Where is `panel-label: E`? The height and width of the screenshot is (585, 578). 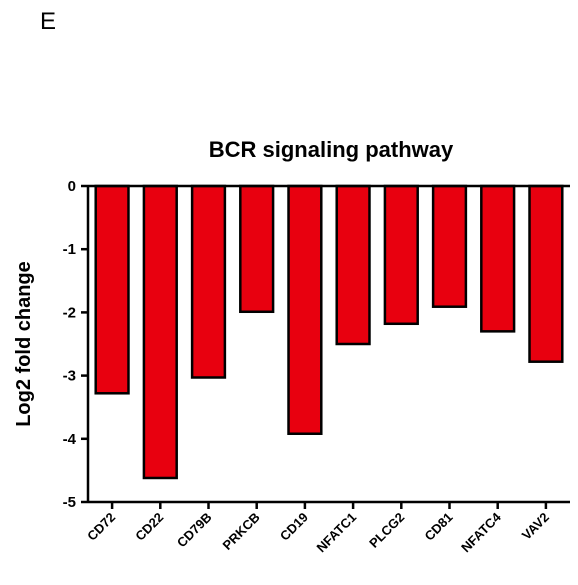
panel-label: E is located at coordinates (48, 21).